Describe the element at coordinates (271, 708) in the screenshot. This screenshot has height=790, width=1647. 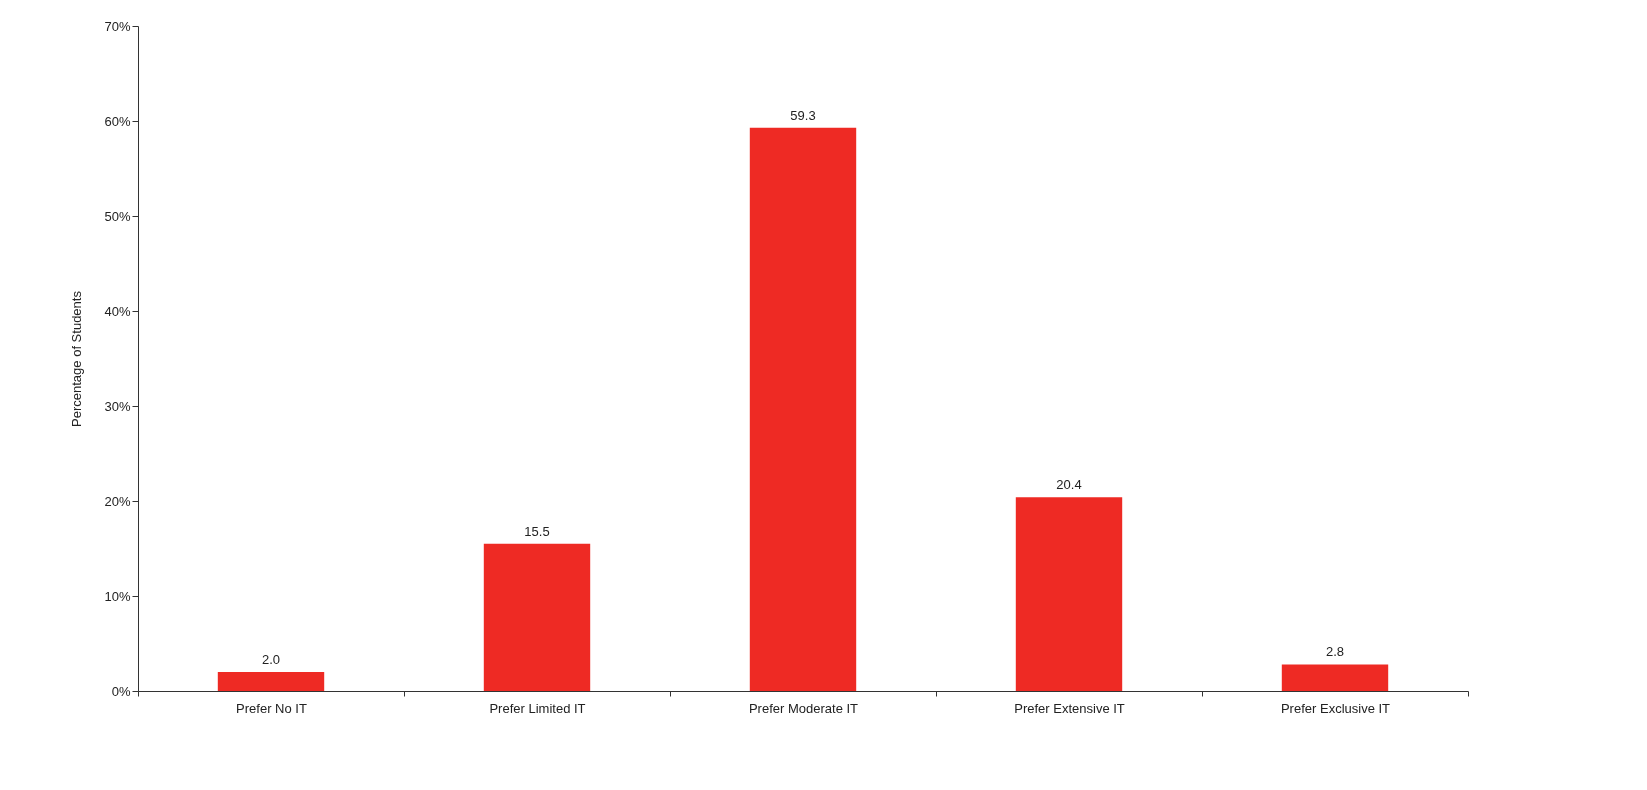
I see `x-tick-label: Prefer No IT` at that location.